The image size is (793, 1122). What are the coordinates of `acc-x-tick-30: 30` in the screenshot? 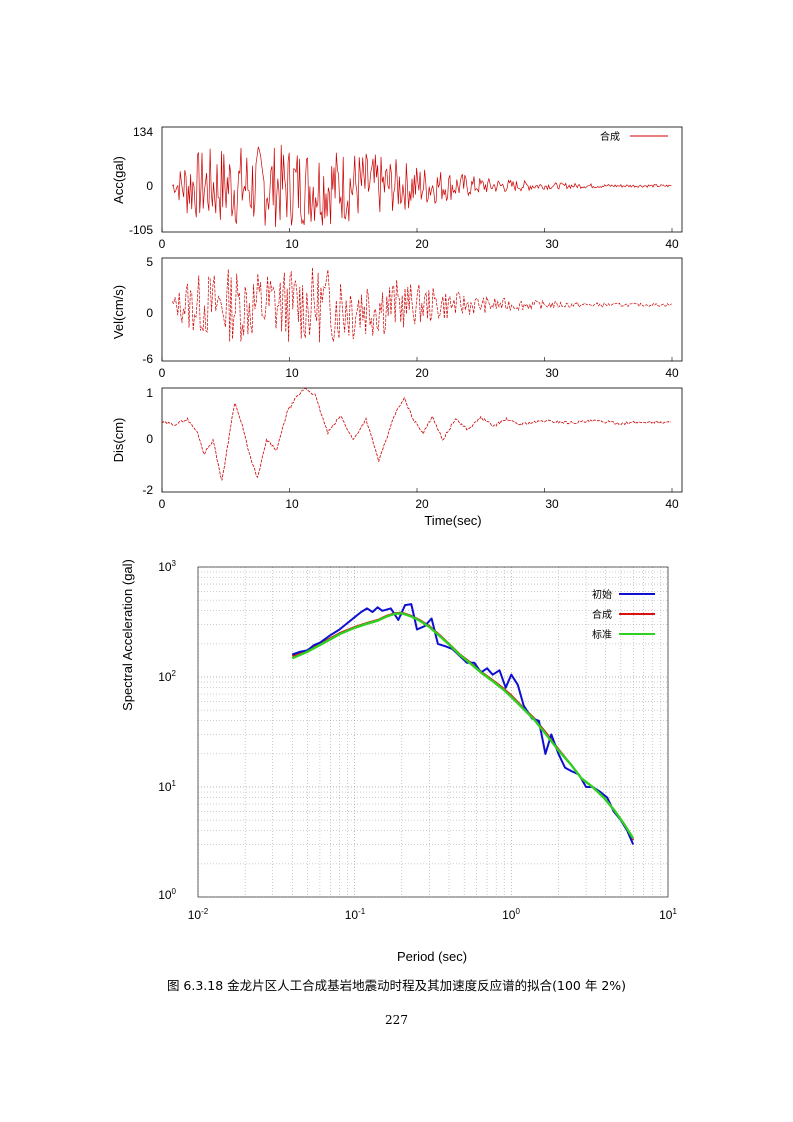 It's located at (552, 244).